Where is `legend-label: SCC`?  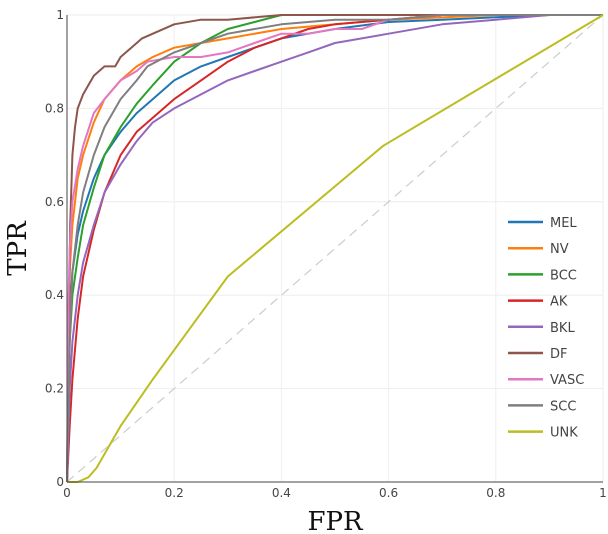 legend-label: SCC is located at coordinates (563, 406).